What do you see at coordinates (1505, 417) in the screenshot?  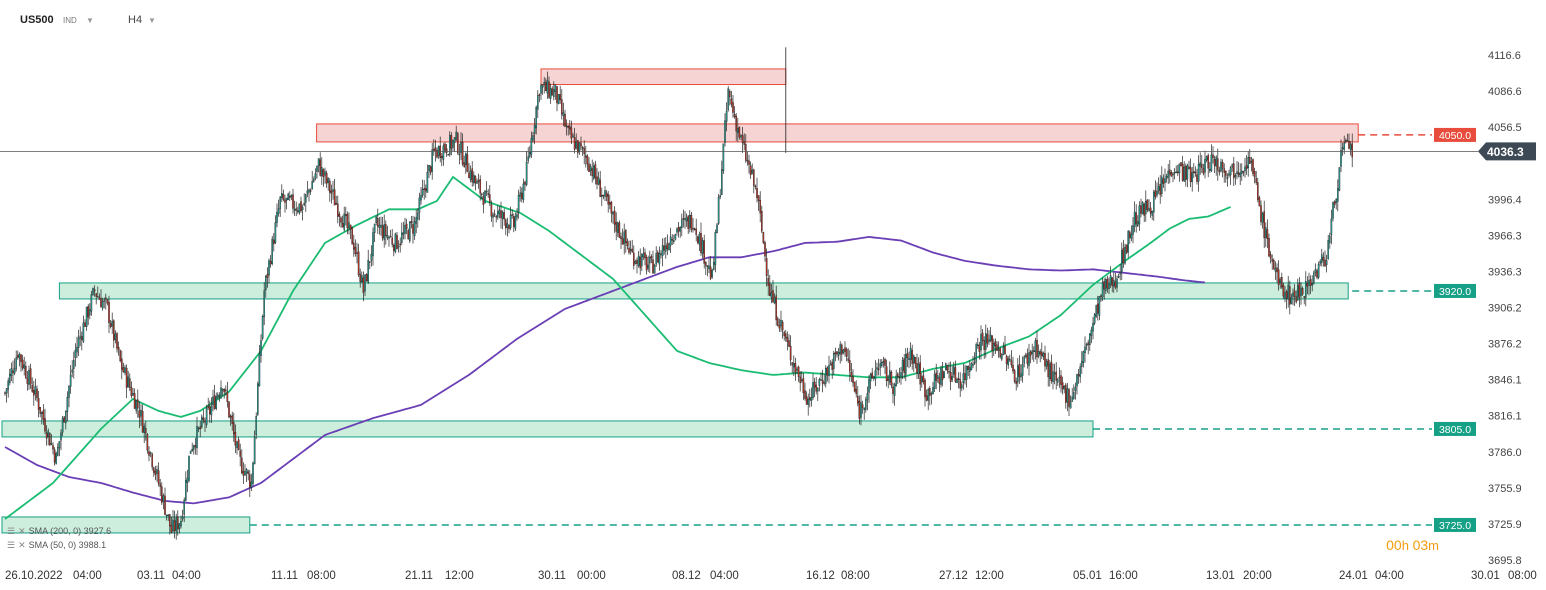 I see `y-tick-label: 3816.1` at bounding box center [1505, 417].